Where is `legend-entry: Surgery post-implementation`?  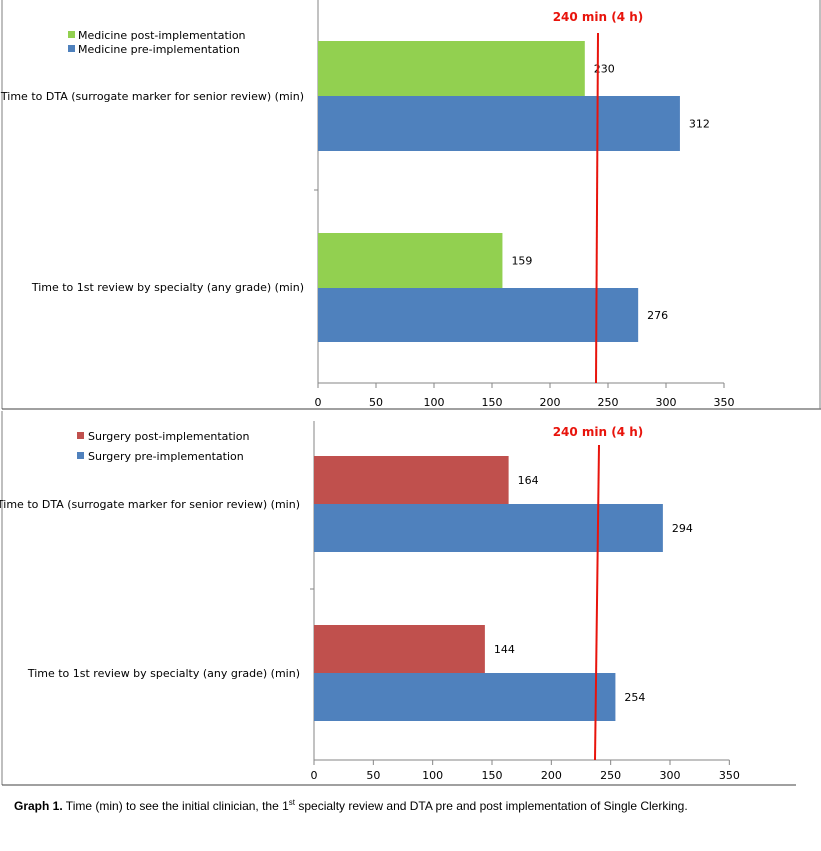
legend-entry: Surgery post-implementation is located at coordinates (168, 436).